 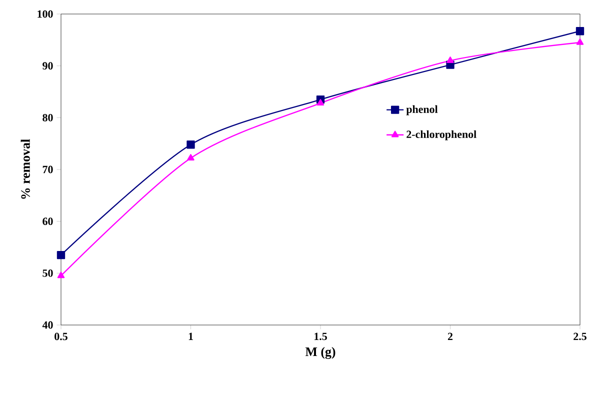 I want to click on y-tick-label: 80, so click(x=47, y=118).